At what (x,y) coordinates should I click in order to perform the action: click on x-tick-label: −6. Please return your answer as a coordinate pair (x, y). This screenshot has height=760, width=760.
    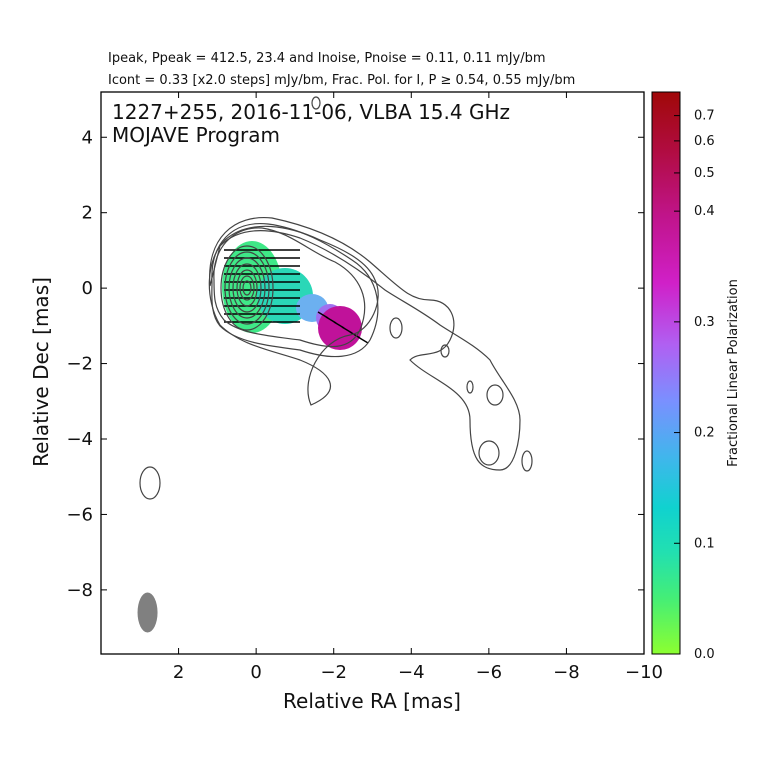
    Looking at the image, I should click on (489, 672).